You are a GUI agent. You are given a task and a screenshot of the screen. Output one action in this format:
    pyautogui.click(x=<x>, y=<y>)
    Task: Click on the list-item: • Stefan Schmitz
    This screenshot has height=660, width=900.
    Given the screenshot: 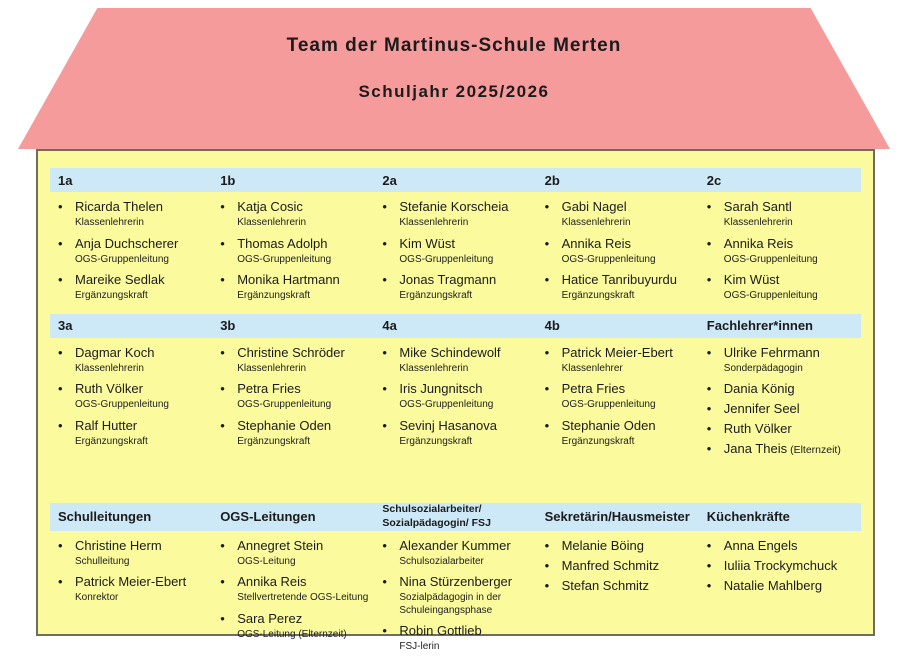 What is the action you would take?
    pyautogui.click(x=620, y=586)
    